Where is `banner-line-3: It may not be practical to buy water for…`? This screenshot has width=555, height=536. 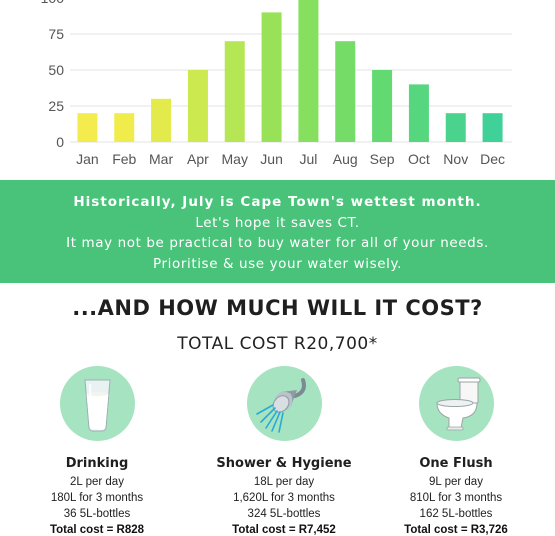
banner-line-3: It may not be practical to buy water for… is located at coordinates (277, 243).